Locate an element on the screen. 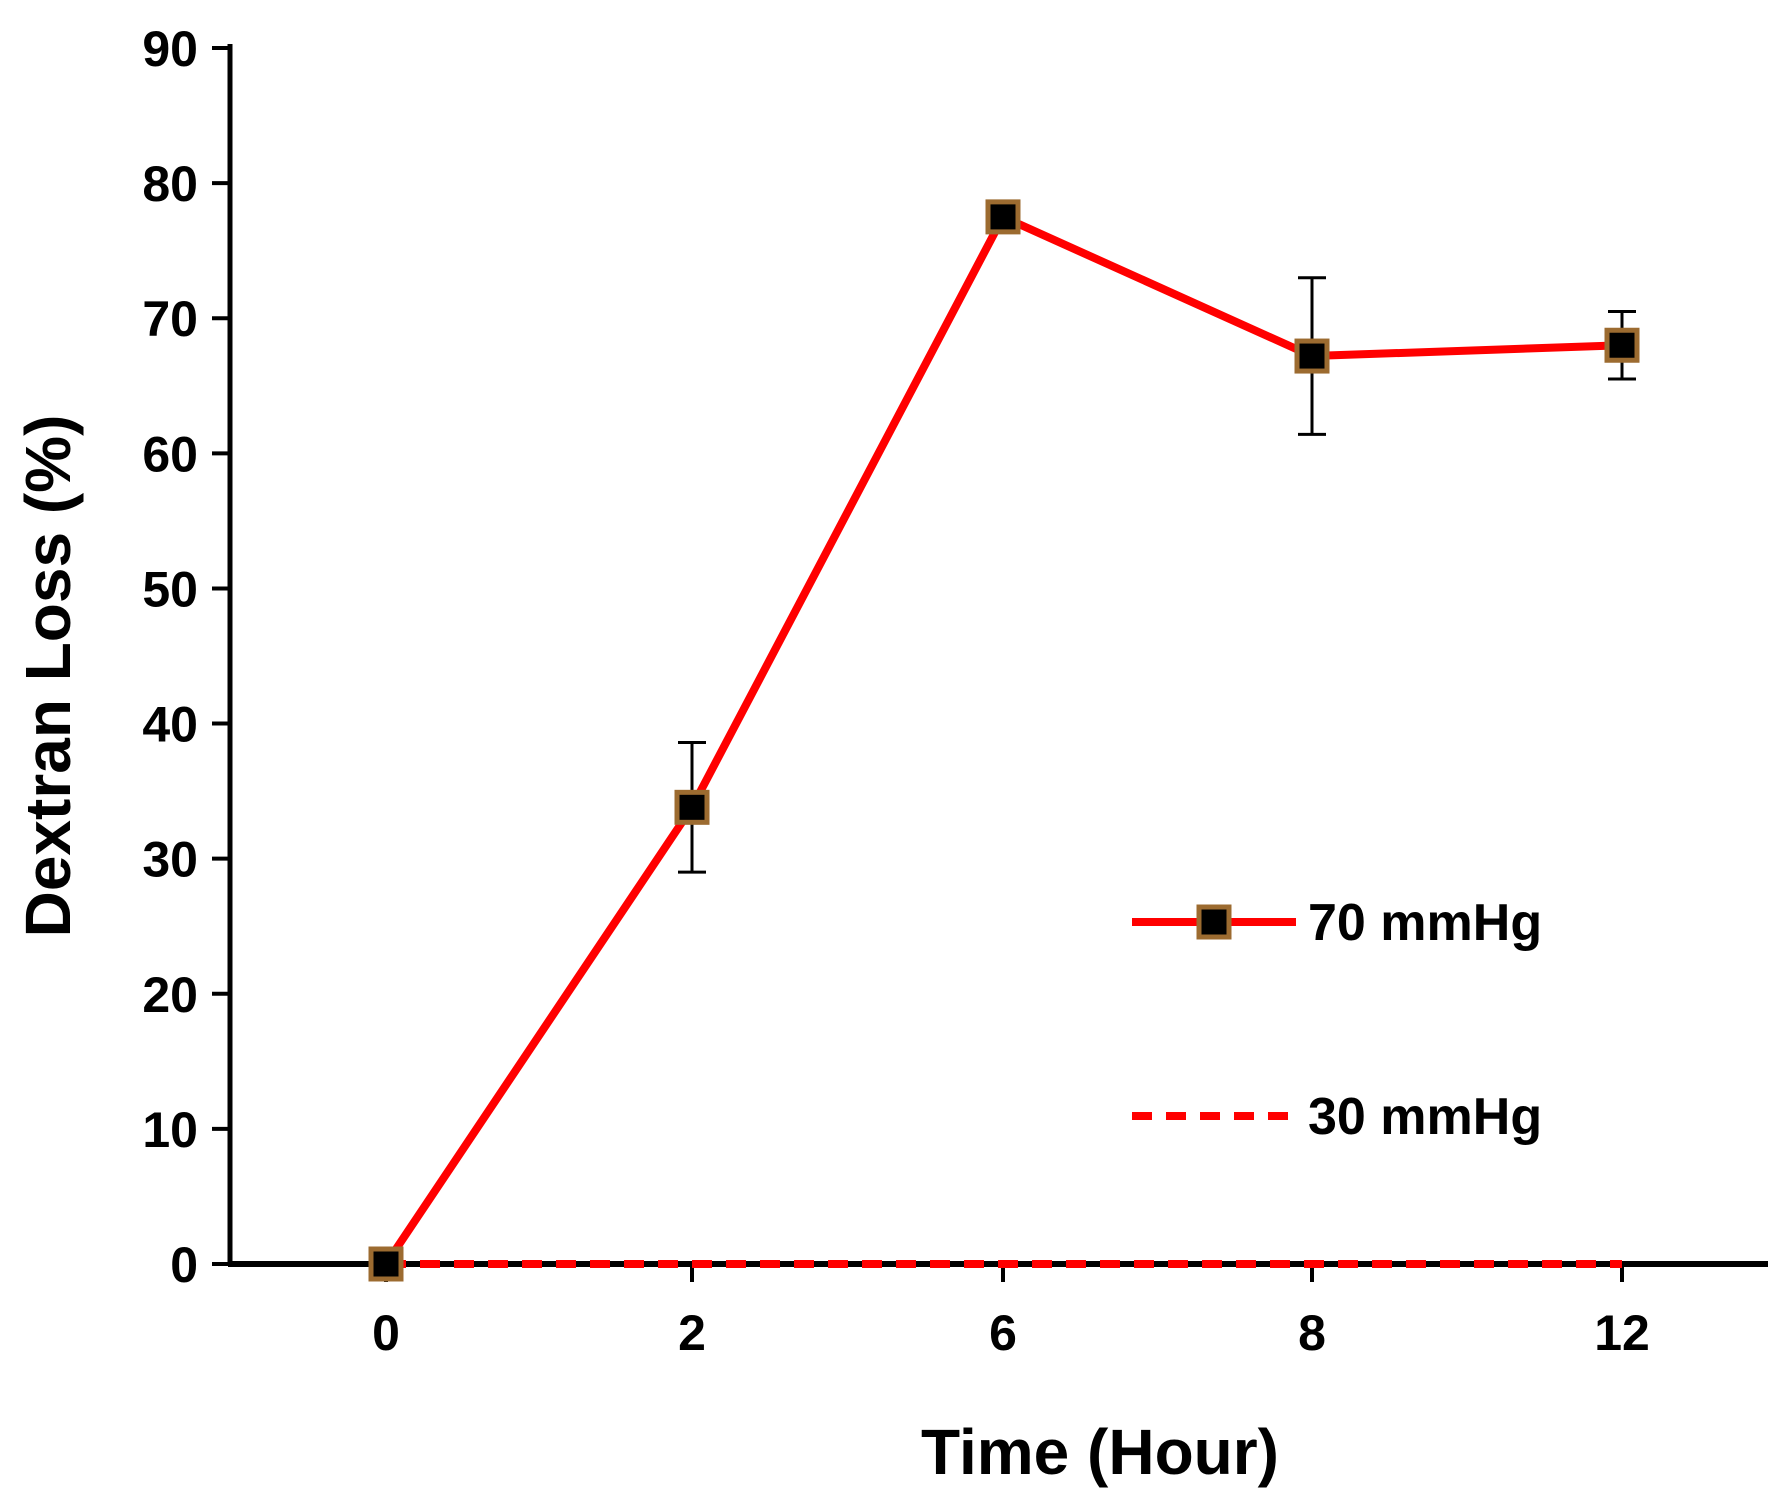 The image size is (1774, 1490). y-tick-label: 40 is located at coordinates (170, 725).